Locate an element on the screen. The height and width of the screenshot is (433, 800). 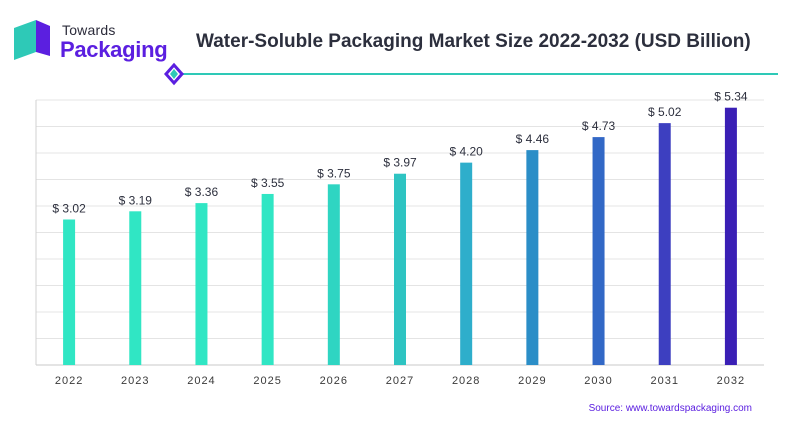
data-label-2023: $ 3.19 is located at coordinates (136, 200).